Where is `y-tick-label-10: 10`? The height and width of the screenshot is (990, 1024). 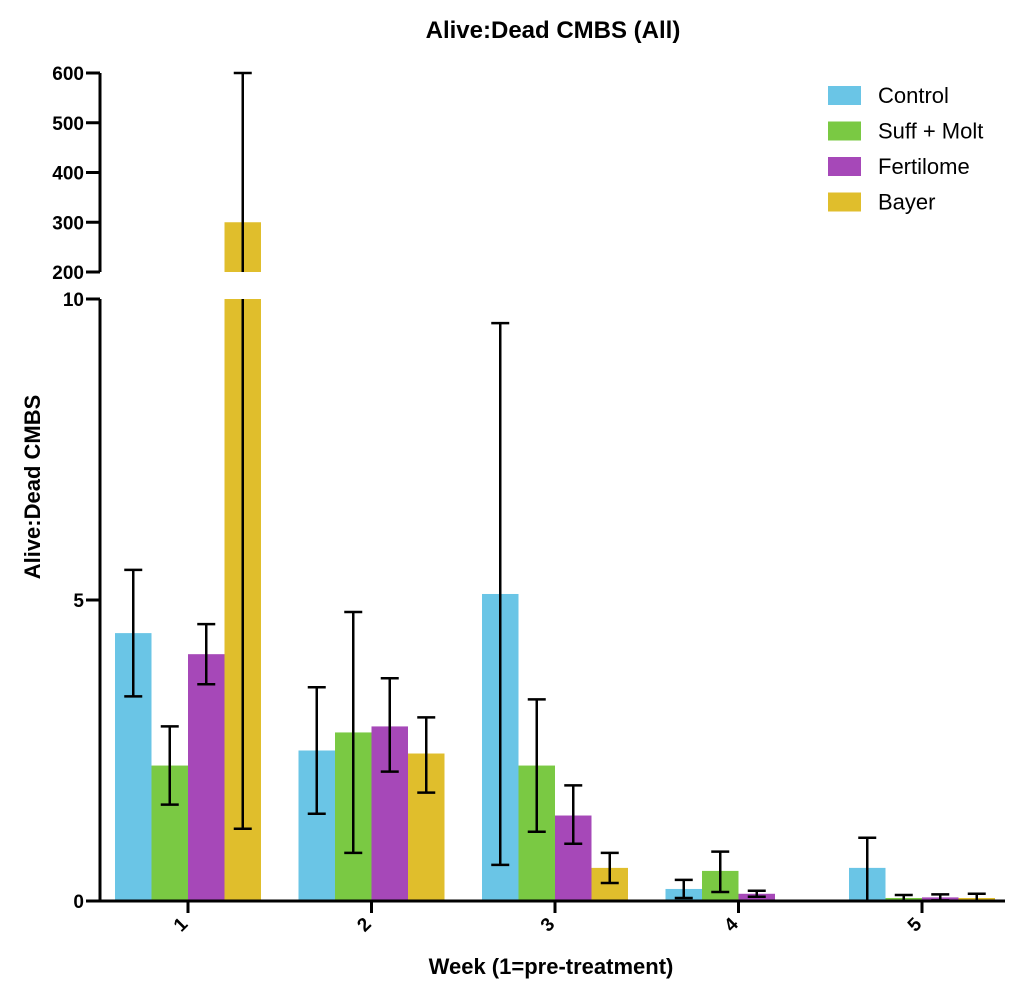
y-tick-label-10: 10 is located at coordinates (73, 300).